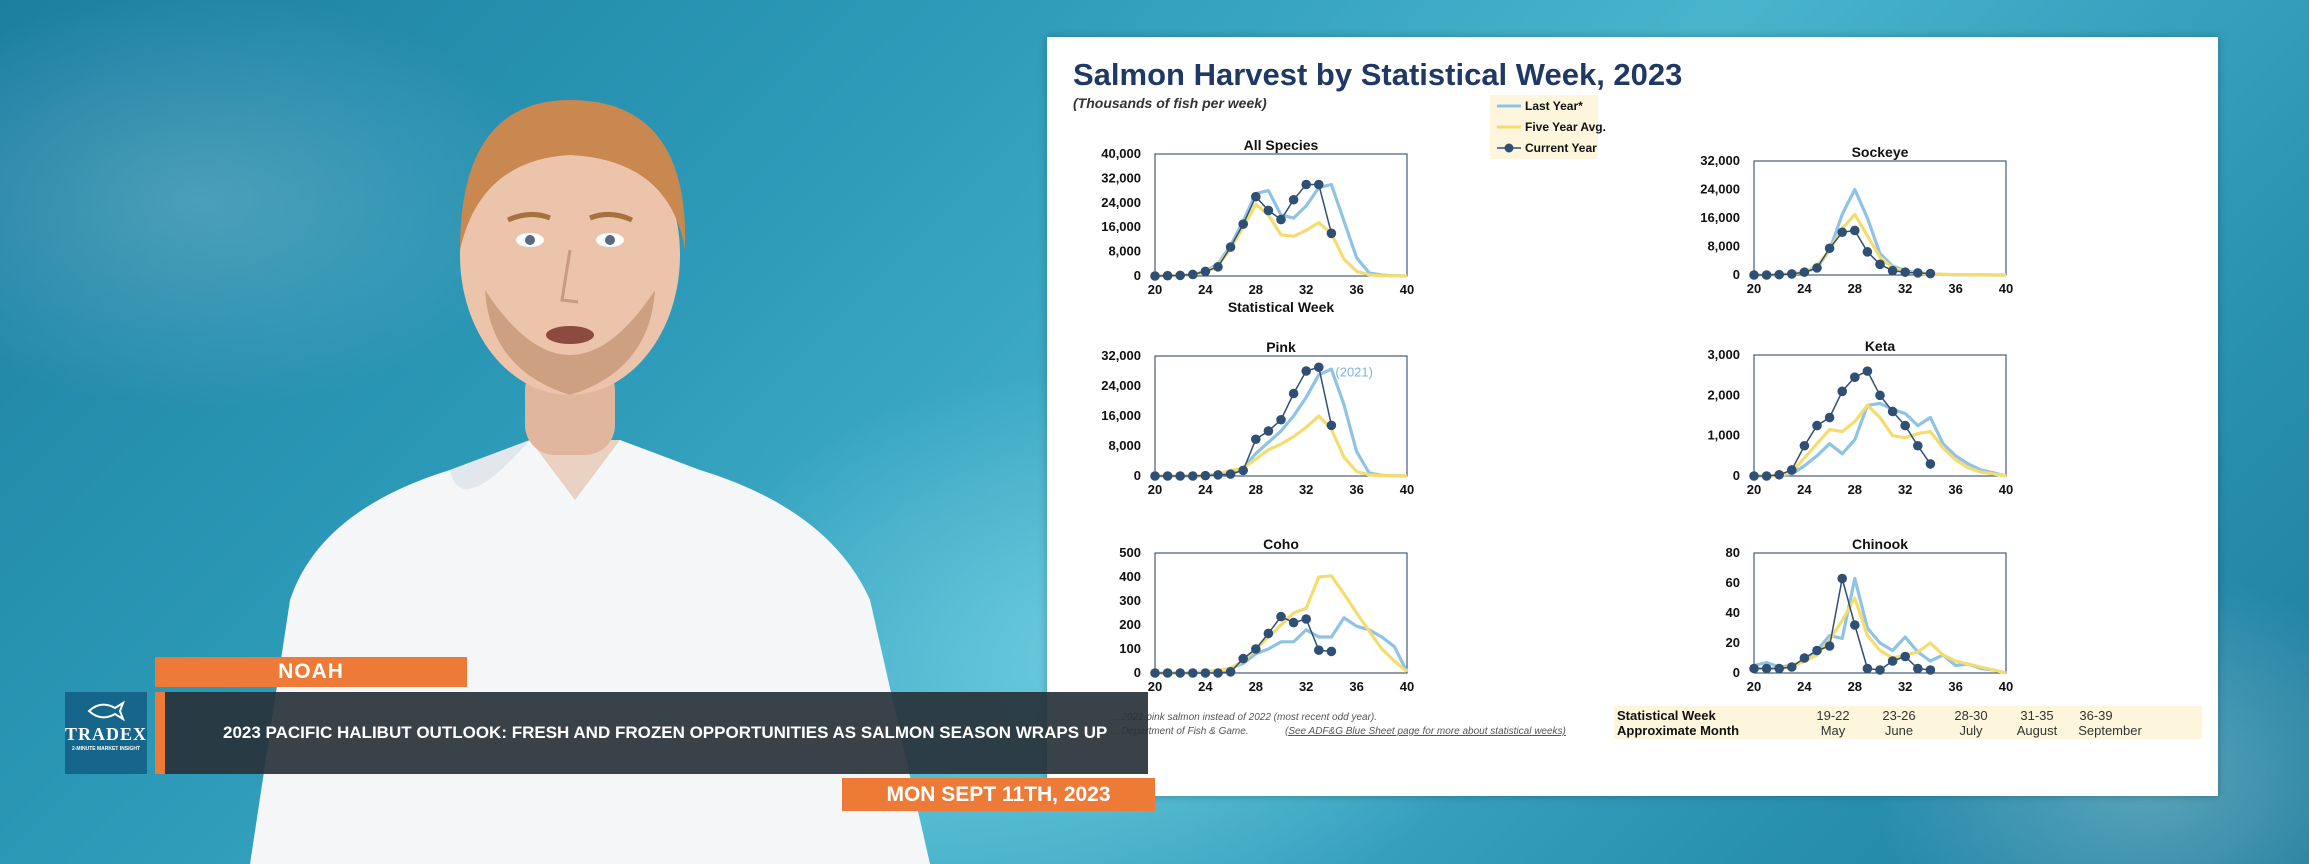 Image resolution: width=2309 pixels, height=864 pixels. I want to click on y-tick-label: 3,000, so click(1723, 354).